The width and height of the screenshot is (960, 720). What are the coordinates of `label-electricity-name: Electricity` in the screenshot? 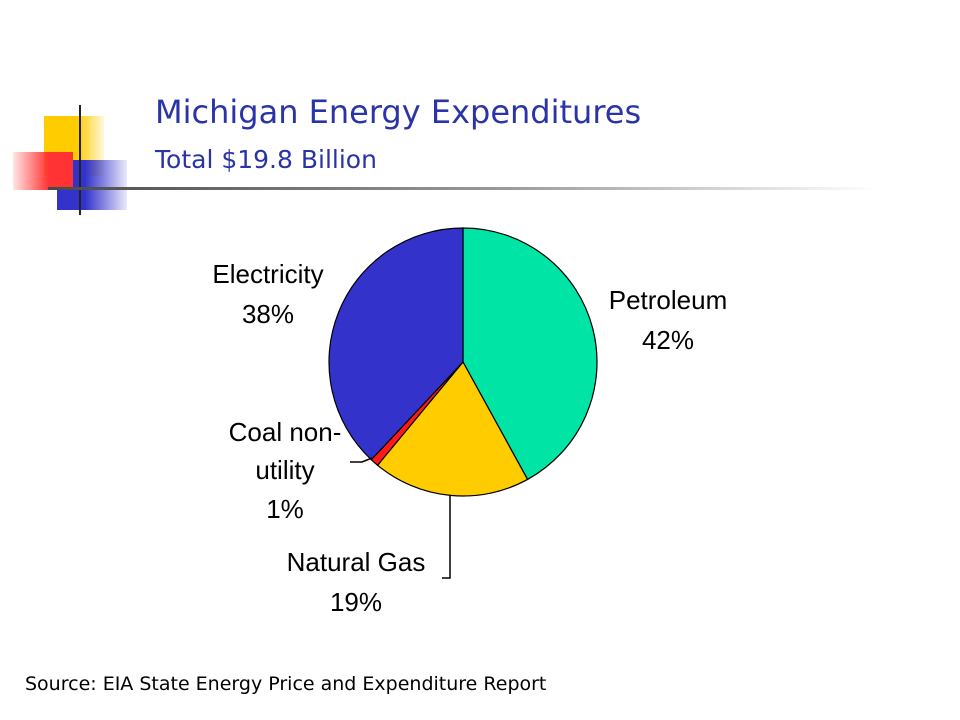 It's located at (267, 274).